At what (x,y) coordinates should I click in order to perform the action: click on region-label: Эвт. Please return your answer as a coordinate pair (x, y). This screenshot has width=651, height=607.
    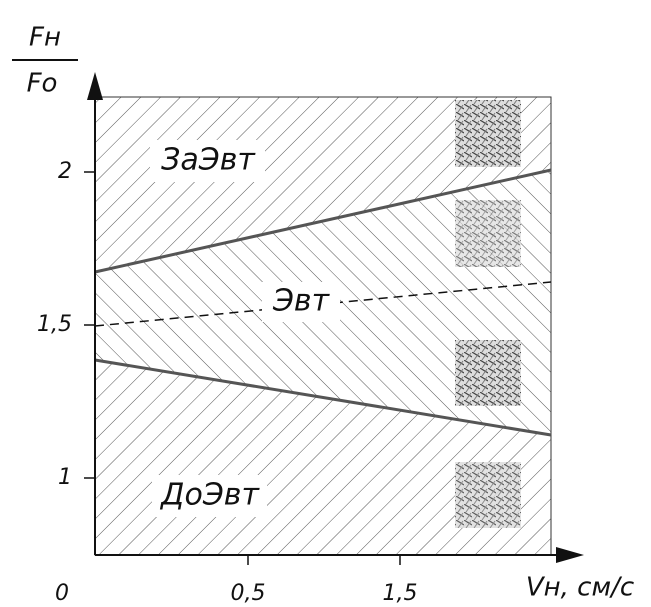
    Looking at the image, I should click on (301, 301).